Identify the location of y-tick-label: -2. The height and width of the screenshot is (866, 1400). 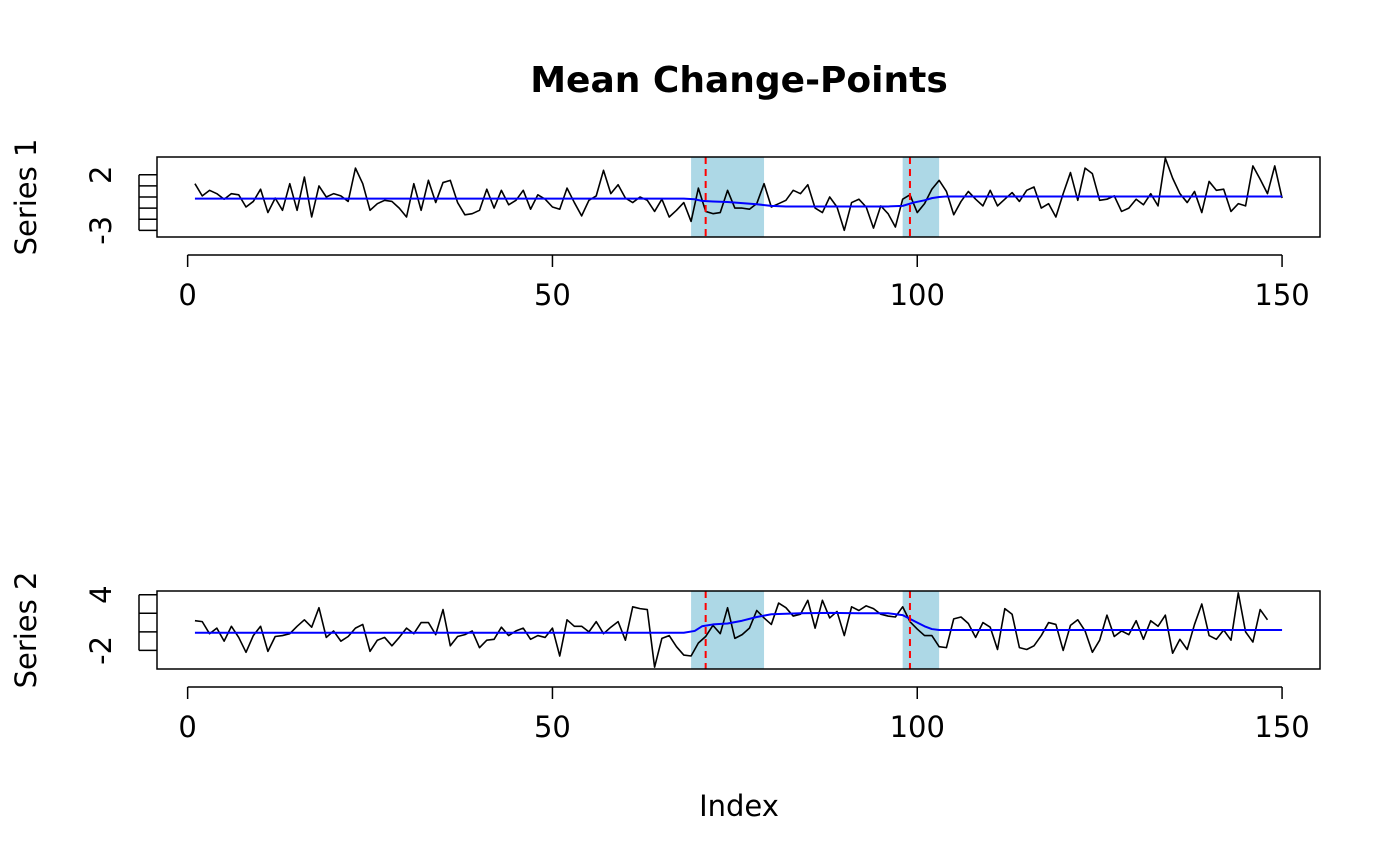
(101, 650).